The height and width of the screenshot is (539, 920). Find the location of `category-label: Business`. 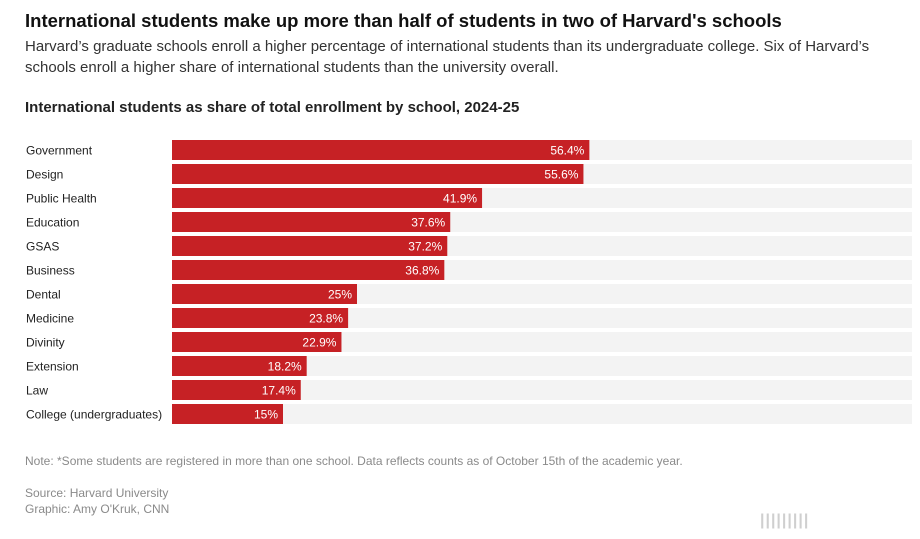

category-label: Business is located at coordinates (50, 271).